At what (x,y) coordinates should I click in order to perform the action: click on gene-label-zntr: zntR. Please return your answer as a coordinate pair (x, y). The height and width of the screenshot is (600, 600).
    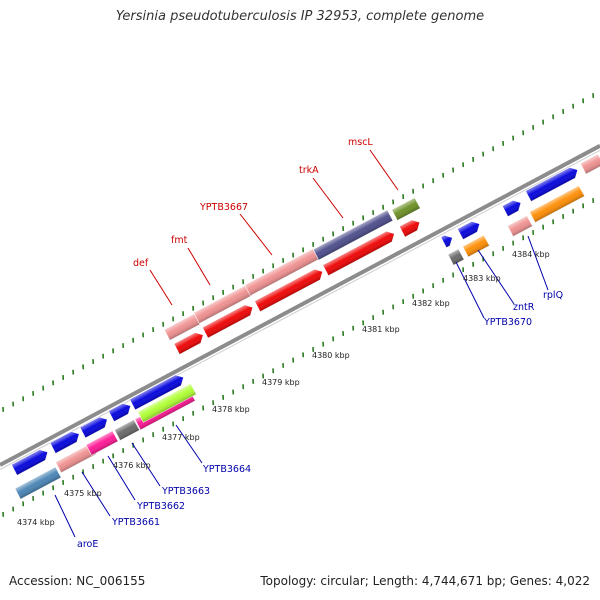
    Looking at the image, I should click on (524, 307).